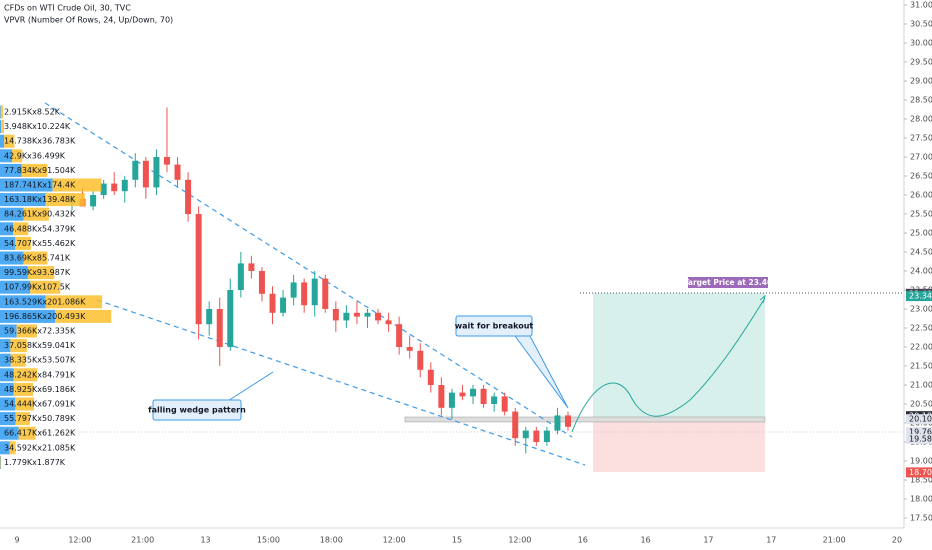 This screenshot has width=932, height=550. Describe the element at coordinates (40, 433) in the screenshot. I see `vp-label: 66.417Kx61.262K` at that location.